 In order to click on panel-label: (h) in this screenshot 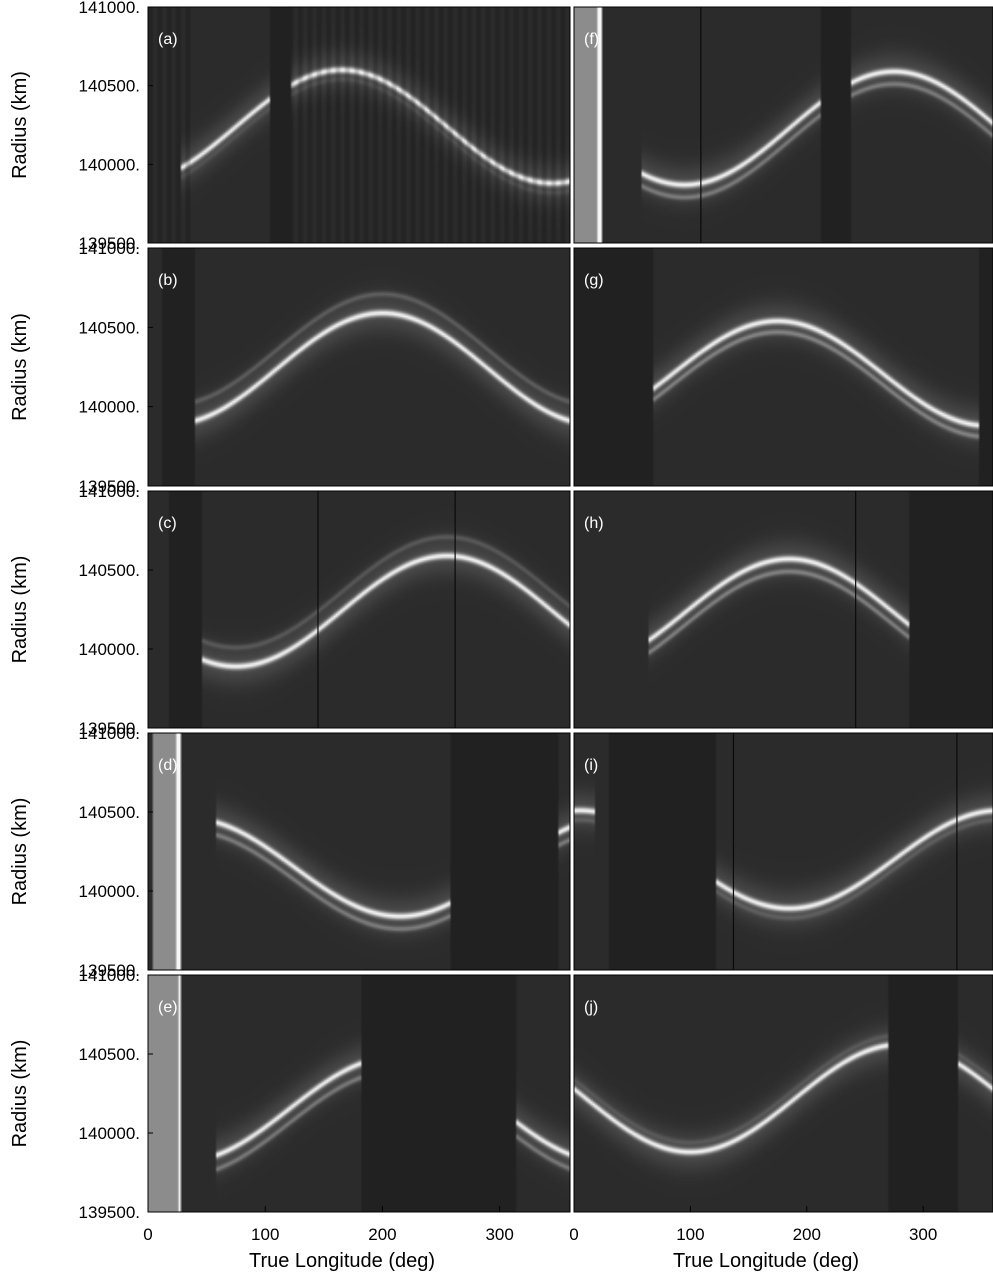, I will do `click(594, 523)`.